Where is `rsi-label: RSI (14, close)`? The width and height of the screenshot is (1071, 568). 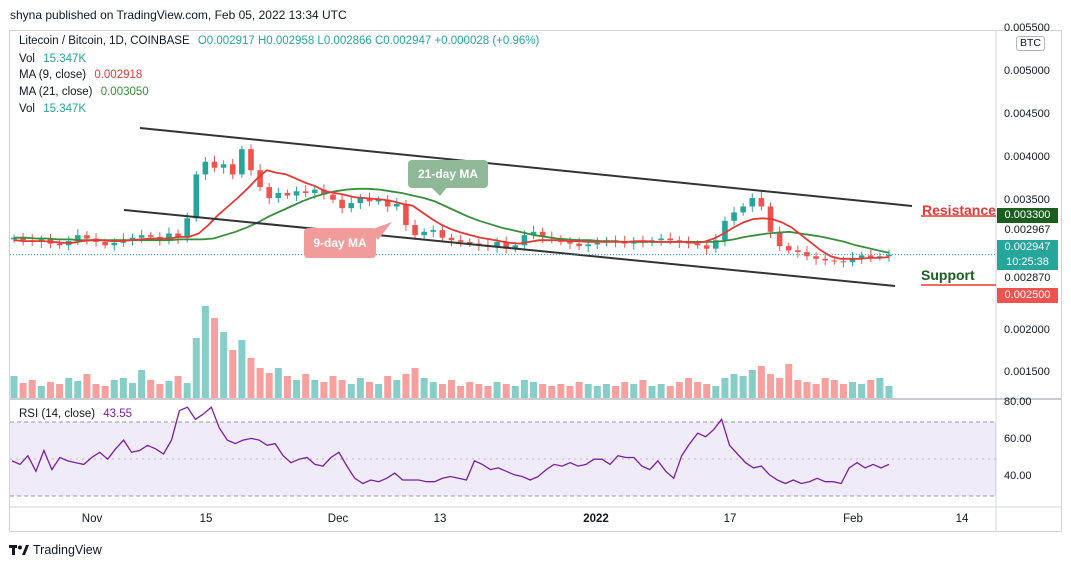 rsi-label: RSI (14, close) is located at coordinates (57, 414).